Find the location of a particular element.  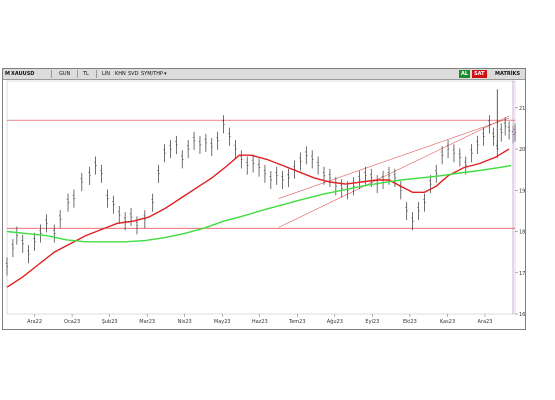

y-tick-label: 1800 is located at coordinates (522, 233).